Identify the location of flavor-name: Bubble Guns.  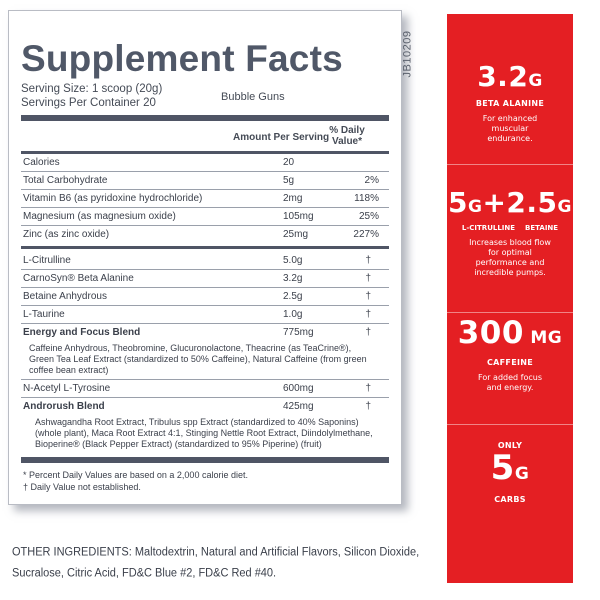
(253, 97).